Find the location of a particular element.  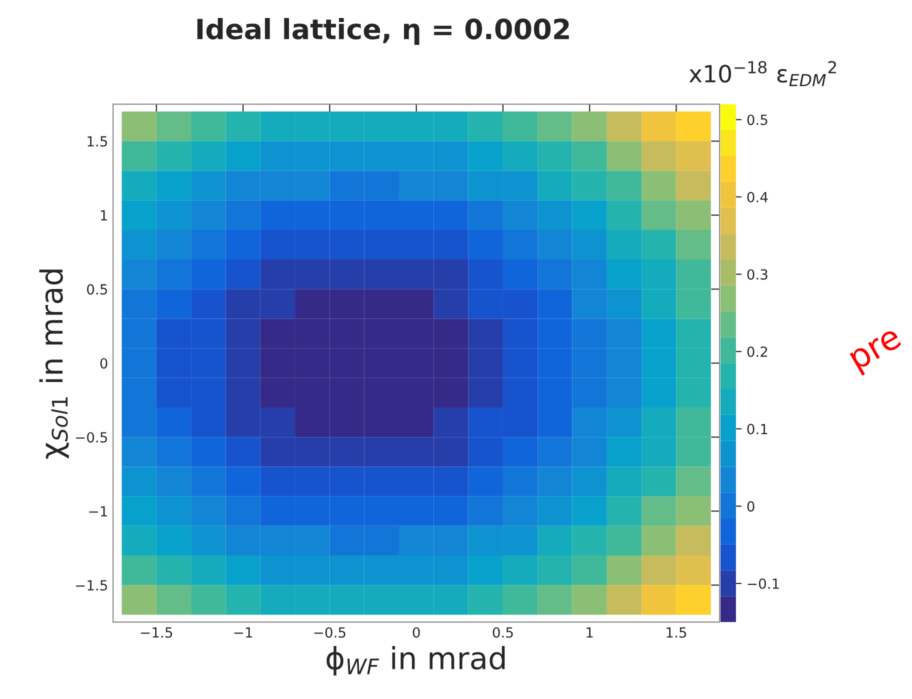

color-bar-label: 0.5 is located at coordinates (757, 120).